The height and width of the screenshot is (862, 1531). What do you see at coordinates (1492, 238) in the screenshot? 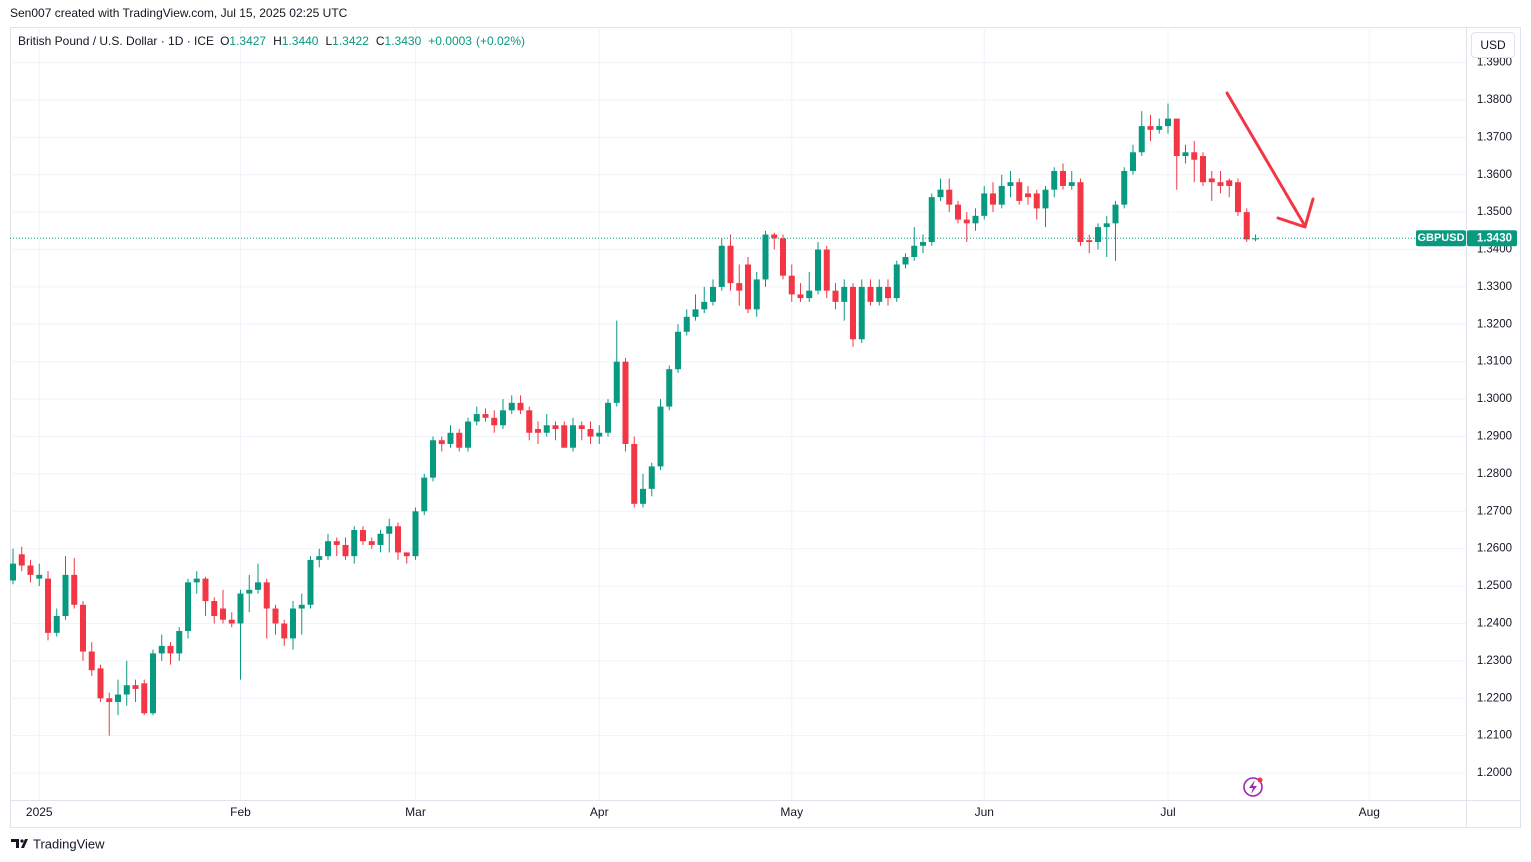
I see `last-price-tag` at bounding box center [1492, 238].